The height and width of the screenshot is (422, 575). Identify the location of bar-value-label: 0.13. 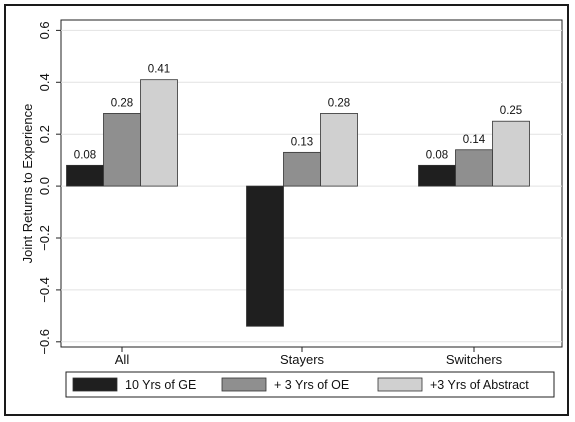
(302, 142).